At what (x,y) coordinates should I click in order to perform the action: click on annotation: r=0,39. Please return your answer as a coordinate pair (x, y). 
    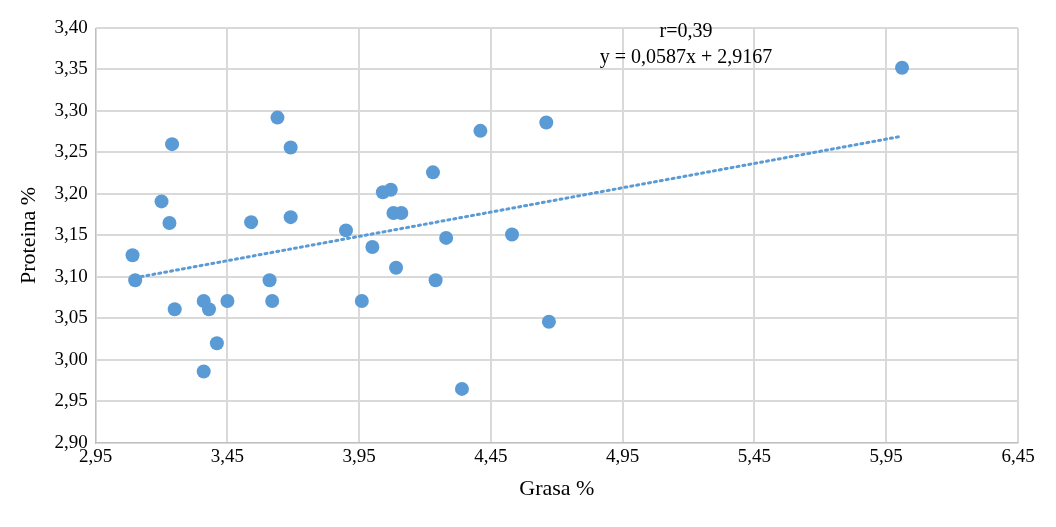
    Looking at the image, I should click on (686, 30).